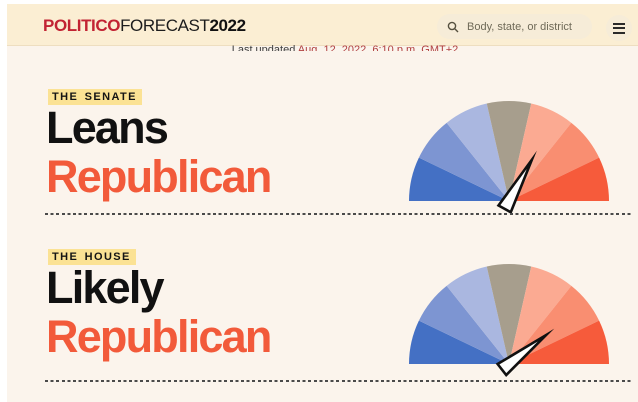 This screenshot has width=638, height=402. Describe the element at coordinates (165, 25) in the screenshot. I see `logo-forecast: FORECAST` at that location.